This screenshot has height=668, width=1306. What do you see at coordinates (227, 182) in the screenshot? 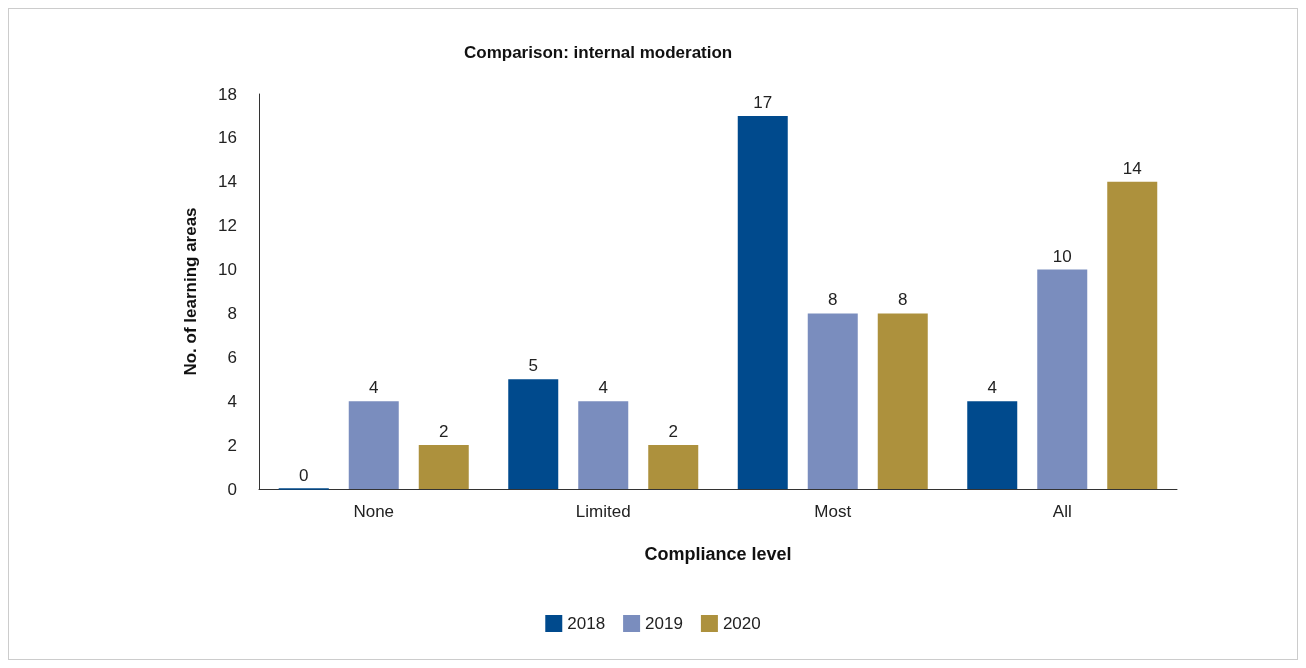
I see `y-tick-label: 14` at bounding box center [227, 182].